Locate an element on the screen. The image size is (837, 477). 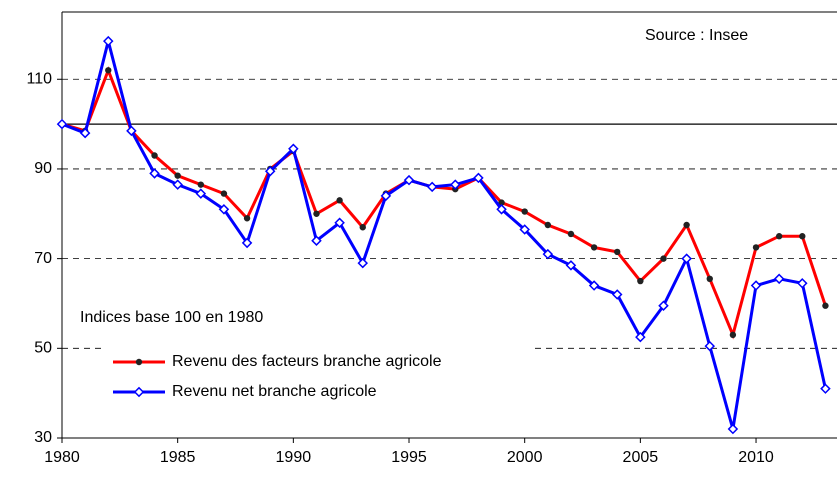
x-tick-label: 1980 is located at coordinates (62, 457).